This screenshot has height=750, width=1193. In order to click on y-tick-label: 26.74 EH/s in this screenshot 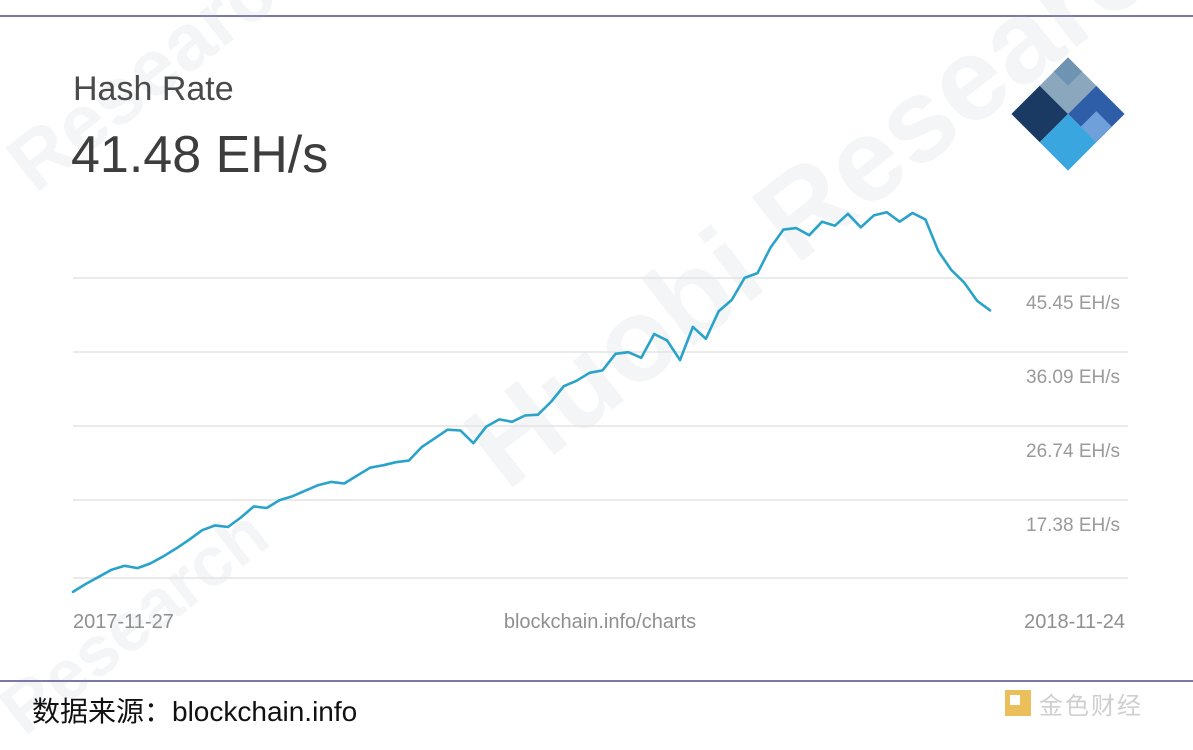, I will do `click(1073, 451)`.